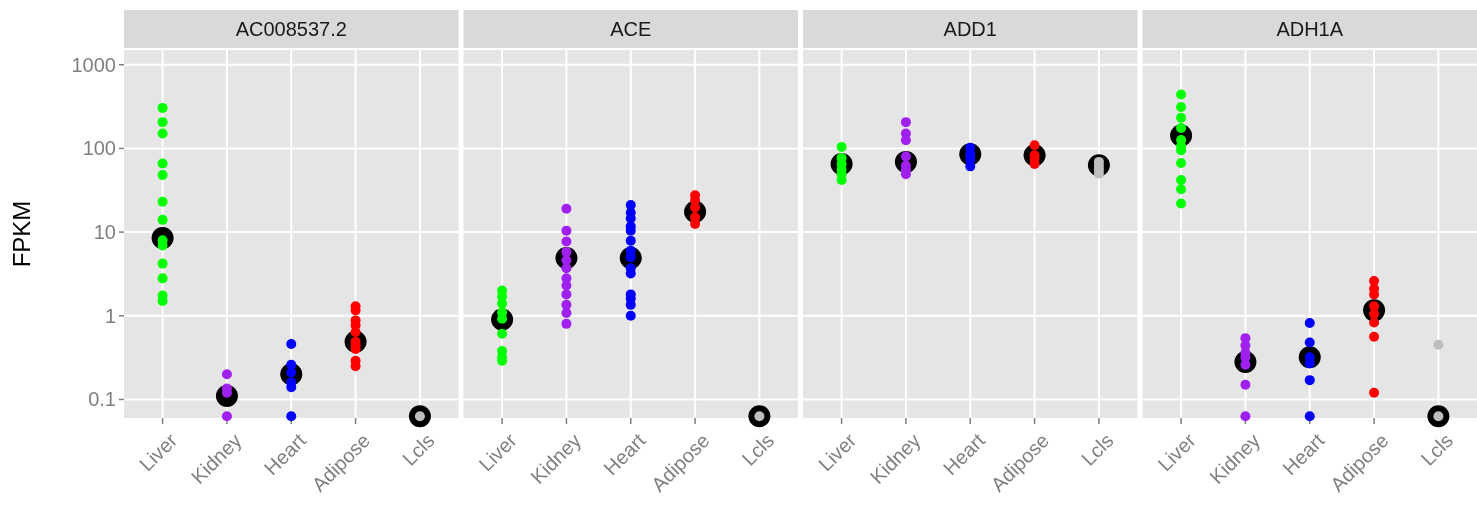 Image resolution: width=1477 pixels, height=523 pixels. What do you see at coordinates (970, 29) in the screenshot?
I see `chart-title: ADD1` at bounding box center [970, 29].